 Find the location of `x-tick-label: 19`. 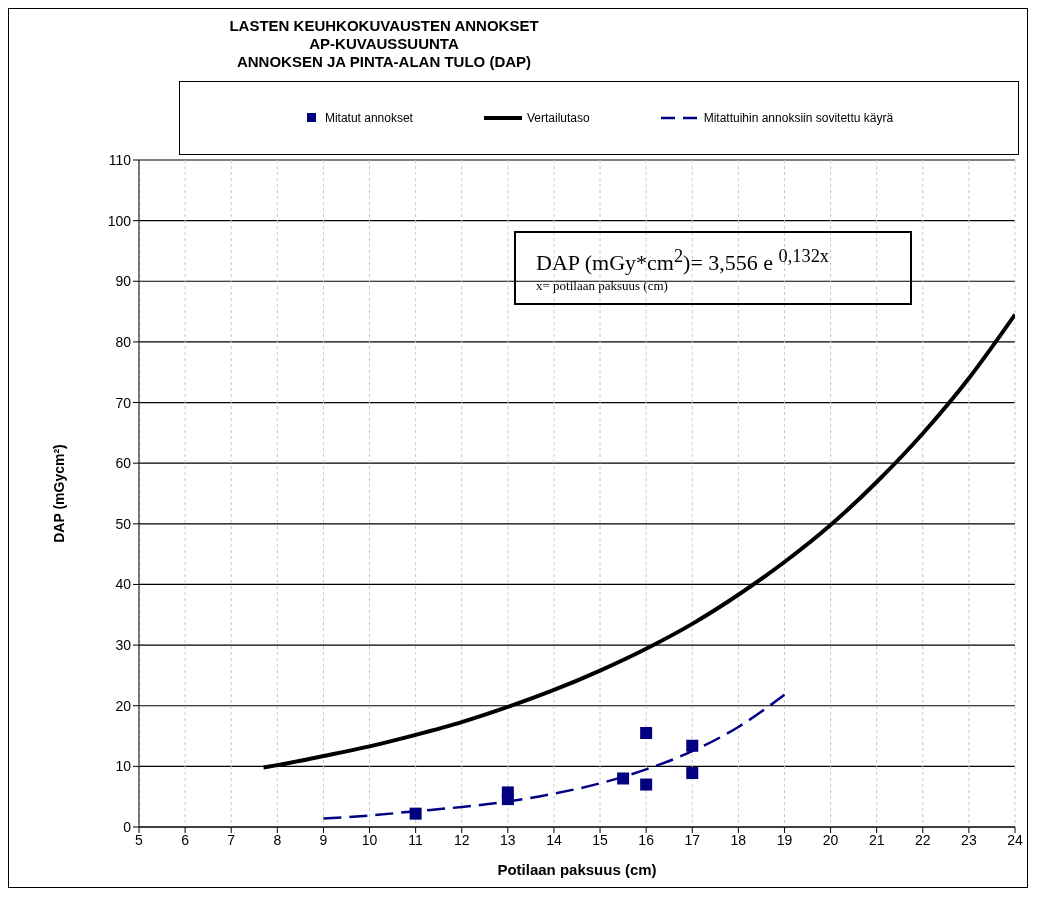

x-tick-label: 19 is located at coordinates (784, 839).